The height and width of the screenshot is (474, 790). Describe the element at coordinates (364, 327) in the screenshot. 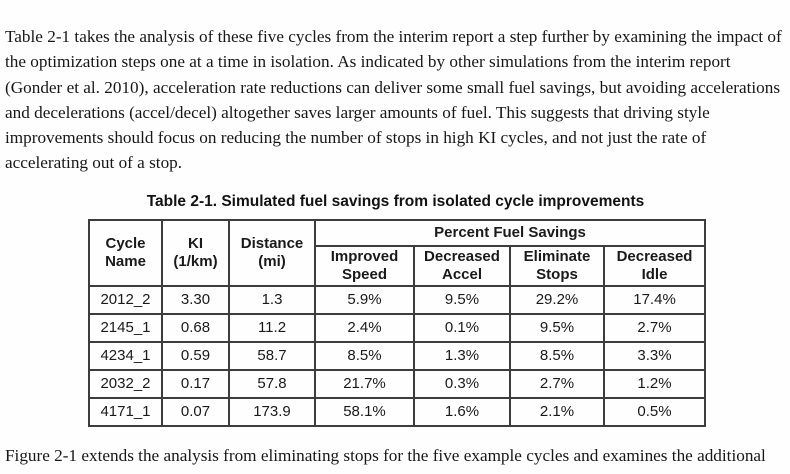

I see `table-cell: 2.4%` at that location.